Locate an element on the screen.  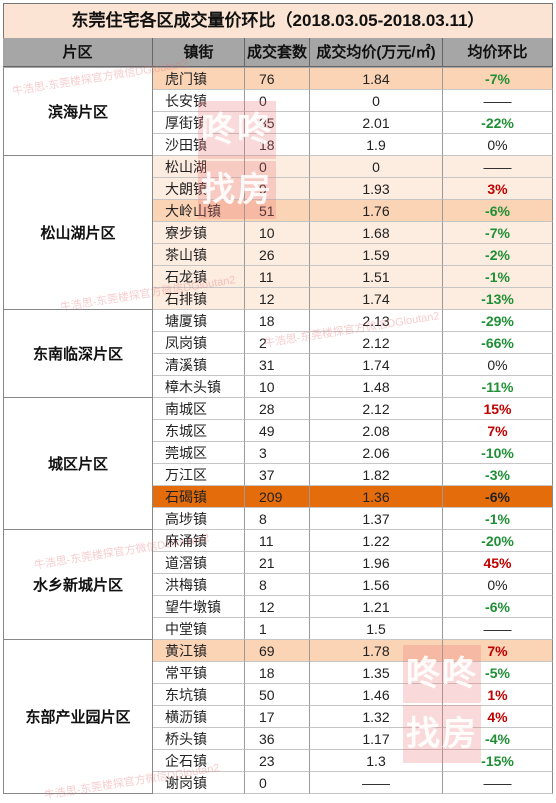
change-cell: -15% is located at coordinates (498, 761).